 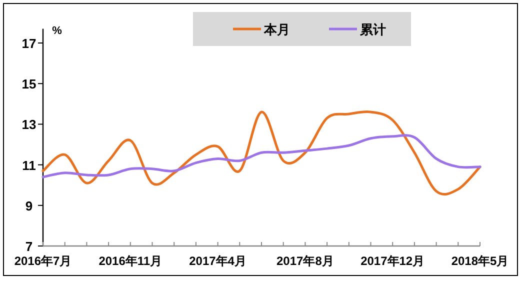 What do you see at coordinates (372, 29) in the screenshot?
I see `legend-label: 累计` at bounding box center [372, 29].